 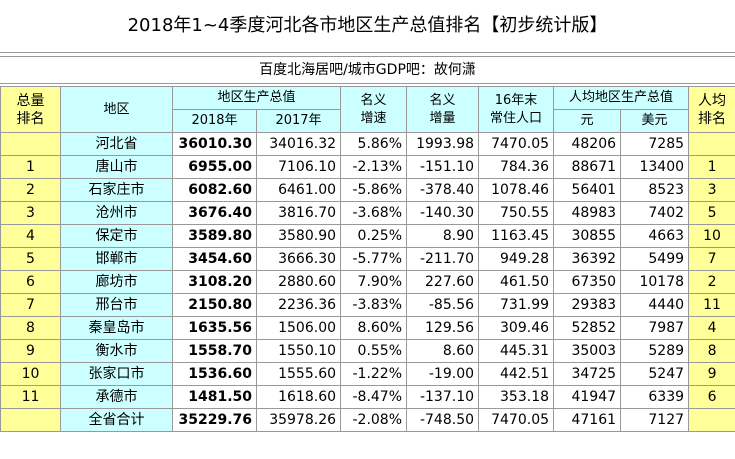 What do you see at coordinates (374, 213) in the screenshot?
I see `cell: -3.68%` at bounding box center [374, 213].